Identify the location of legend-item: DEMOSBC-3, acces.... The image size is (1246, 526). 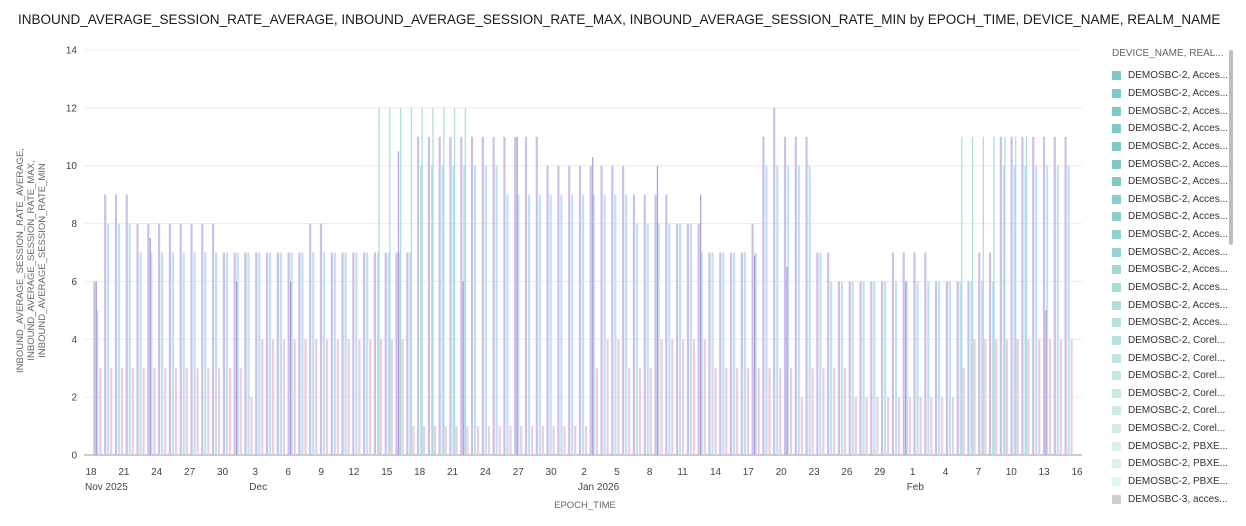
(1170, 499).